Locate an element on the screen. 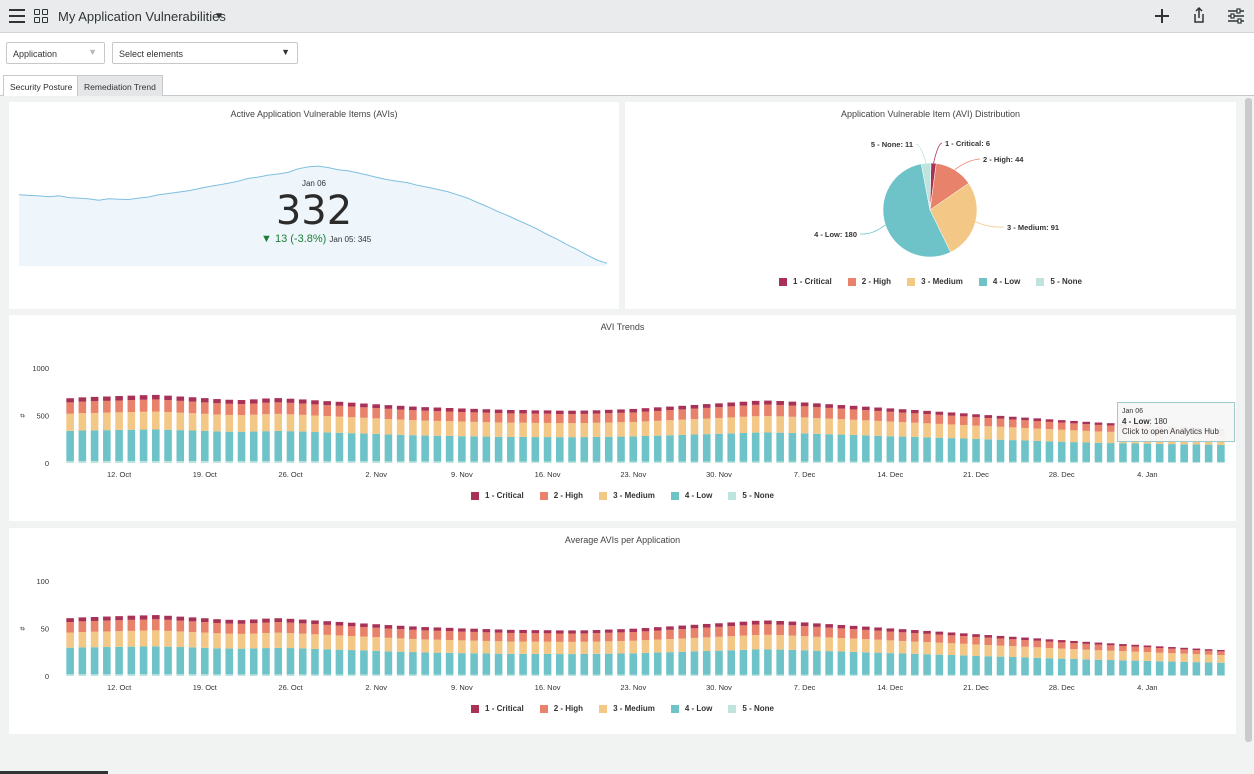 This screenshot has width=1254, height=774. y-tick-label: 100 is located at coordinates (42, 581).